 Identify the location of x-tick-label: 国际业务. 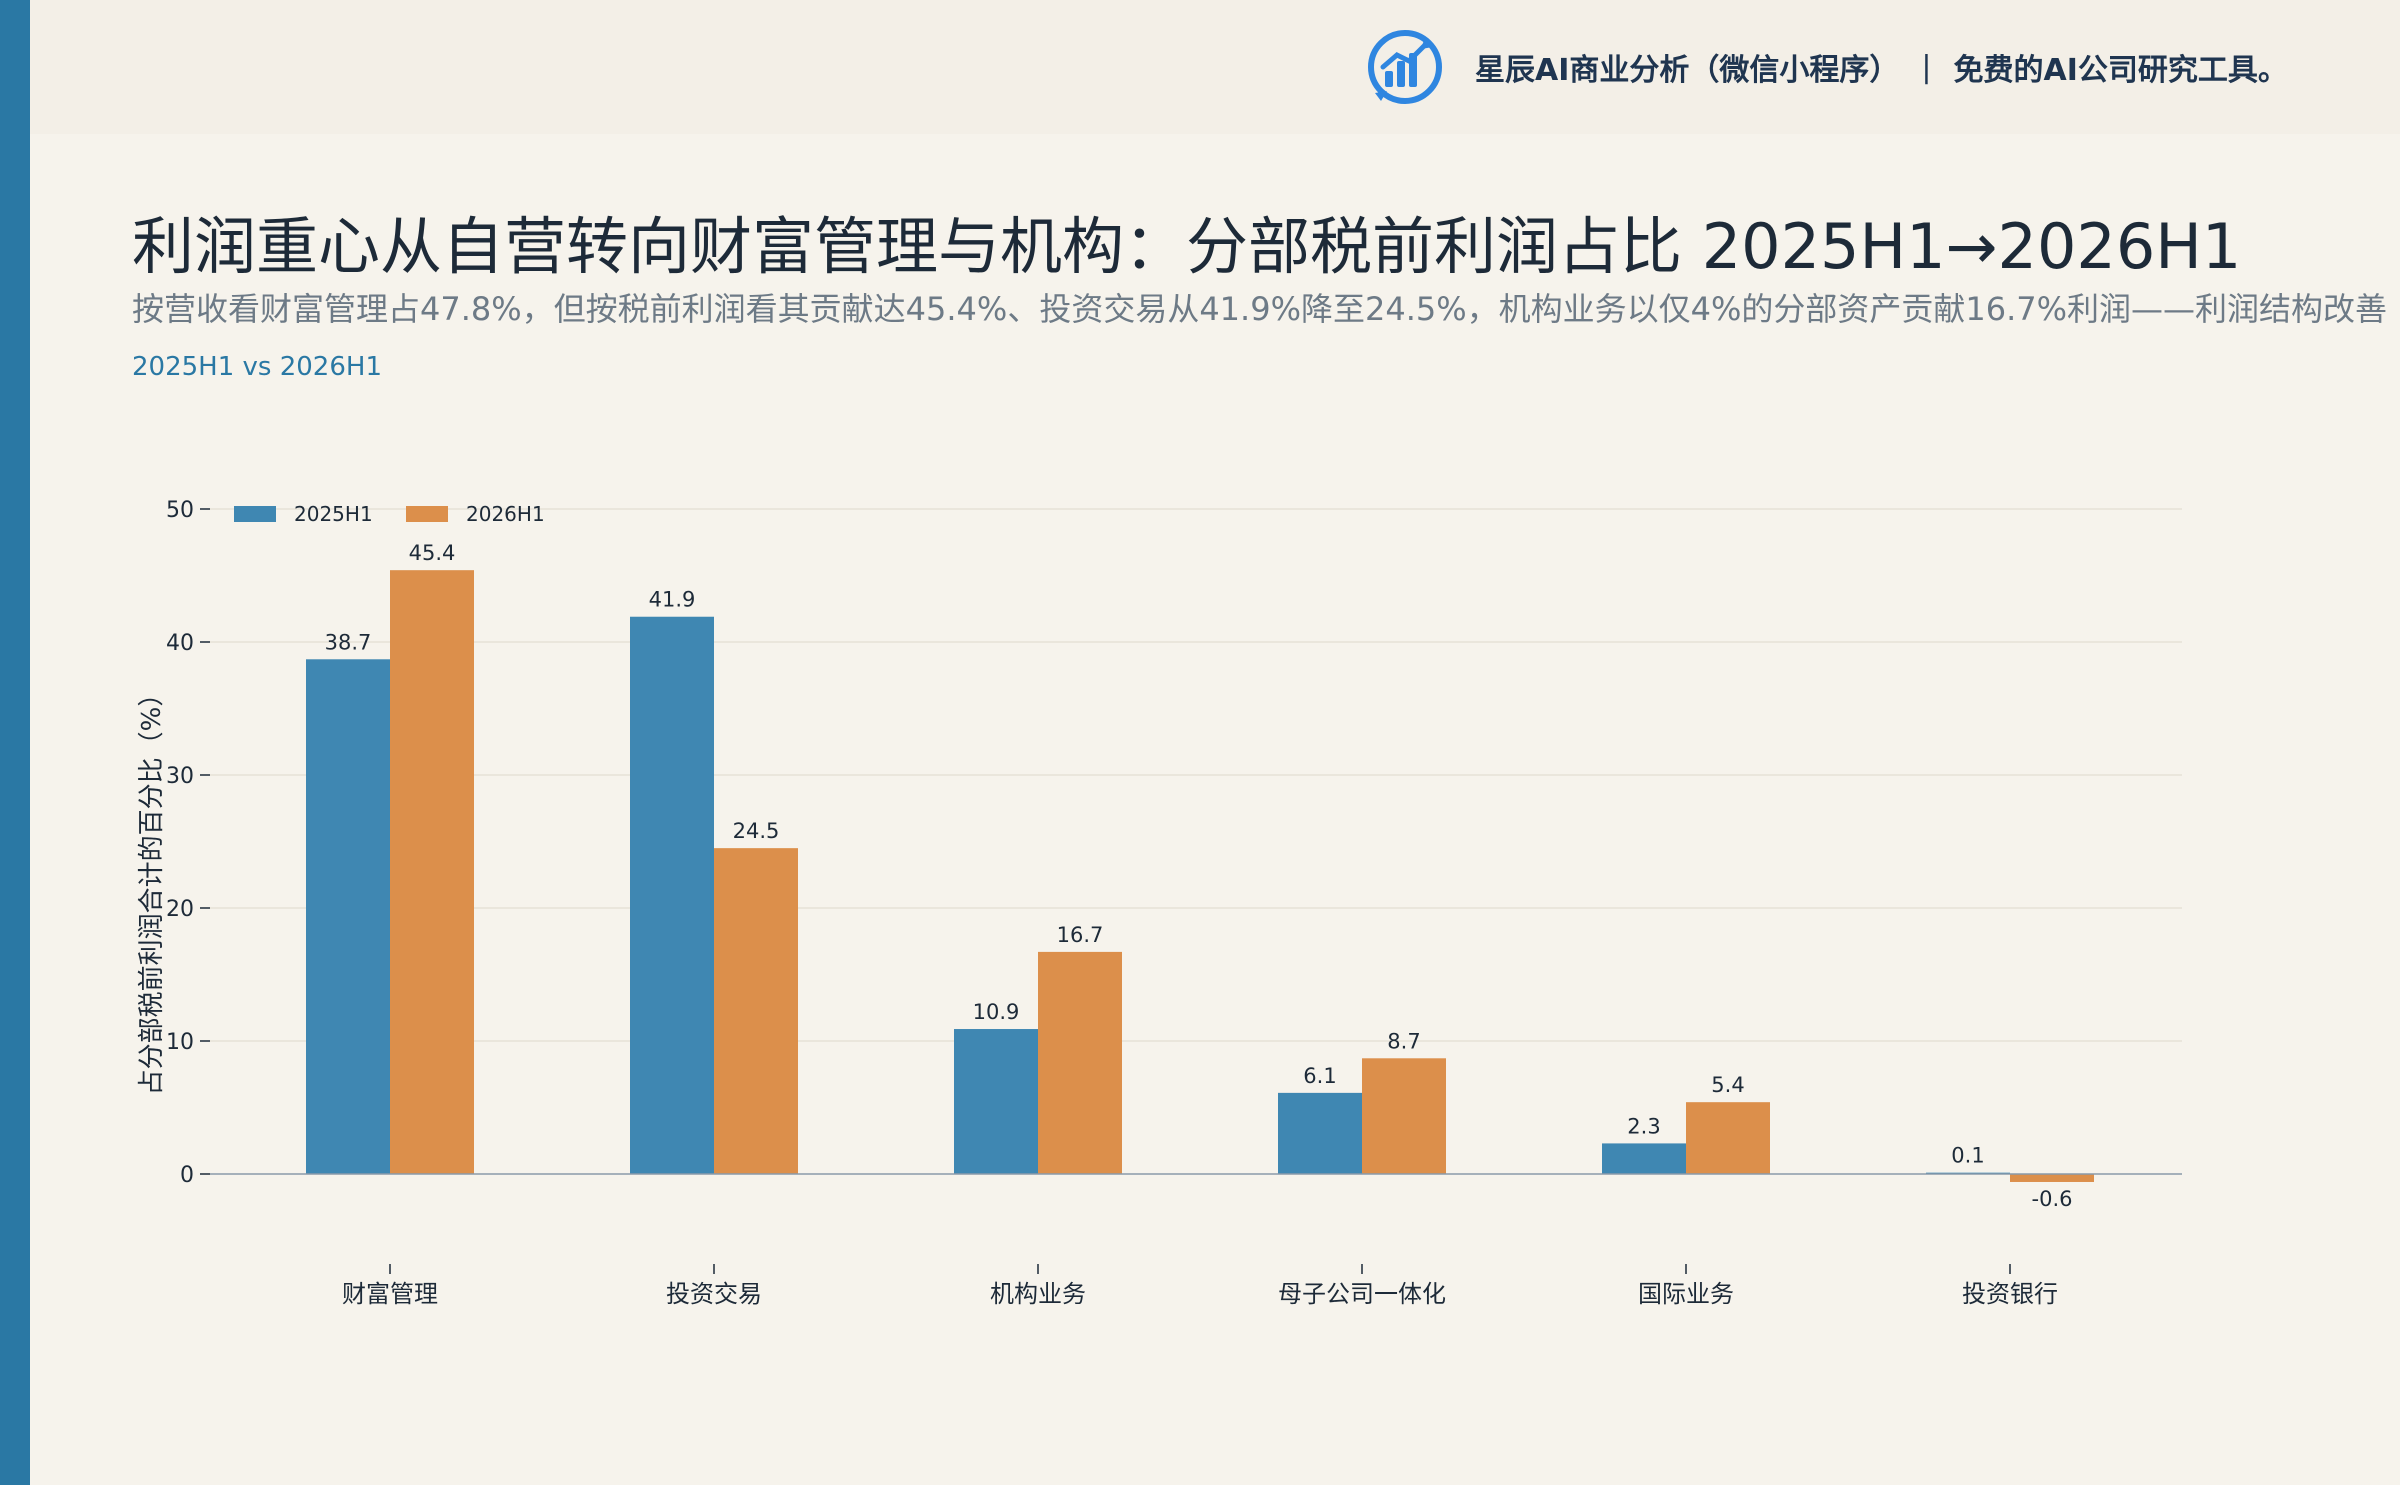
(1686, 1294).